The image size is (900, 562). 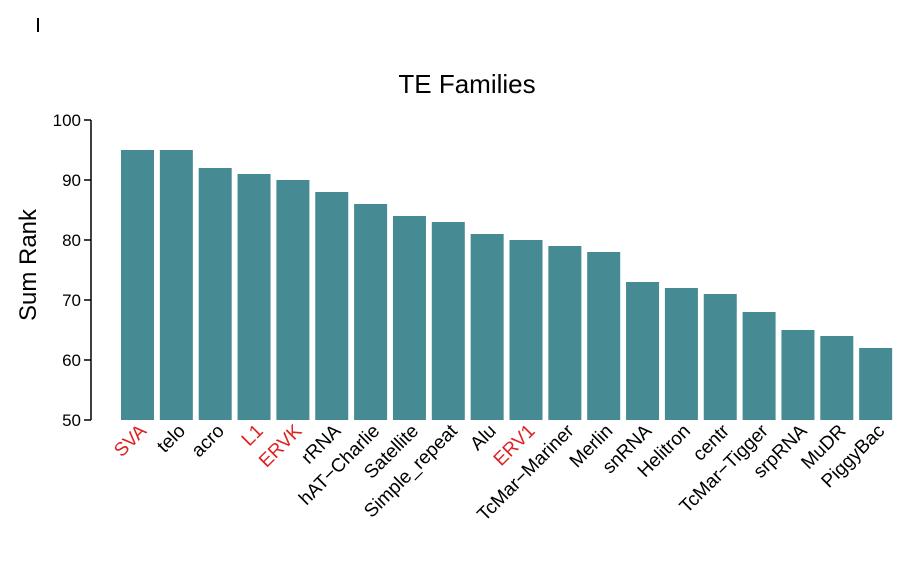 What do you see at coordinates (409, 318) in the screenshot?
I see `bar-satellite` at bounding box center [409, 318].